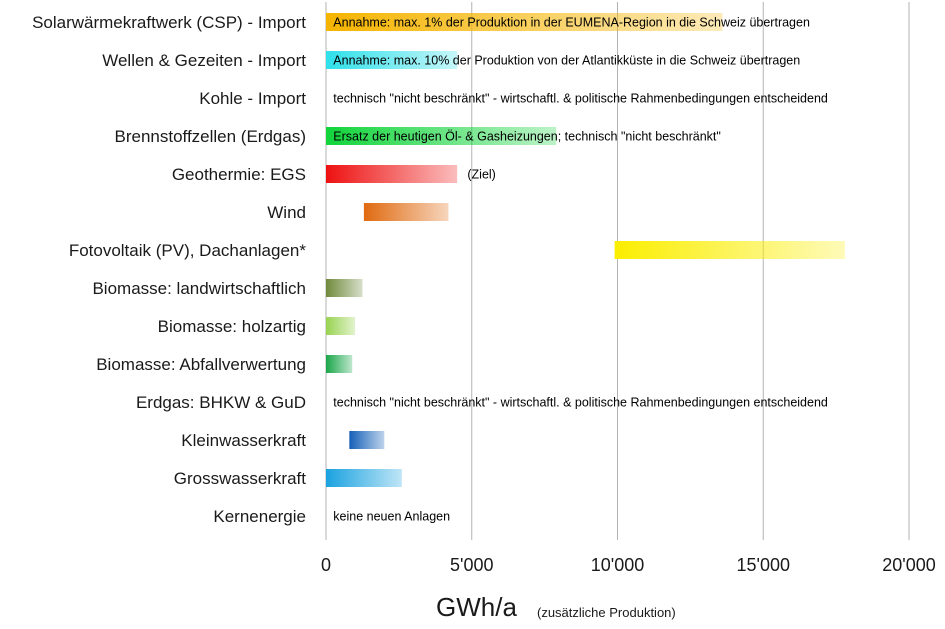 This screenshot has width=945, height=629. I want to click on bar-annotation: (Ziel), so click(481, 175).